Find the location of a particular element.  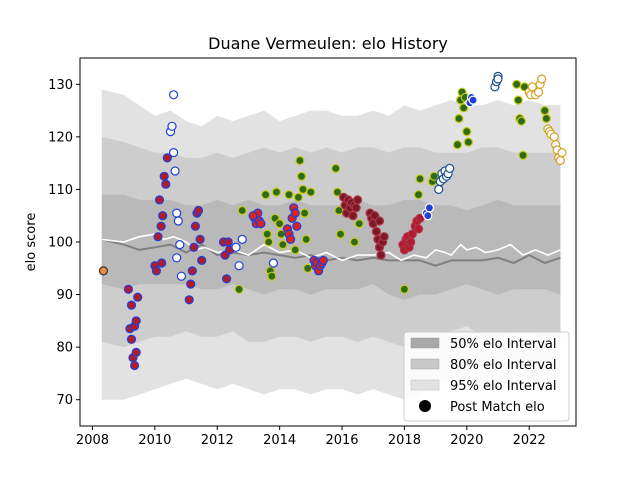

y-tick-label: 120 is located at coordinates (60, 137).